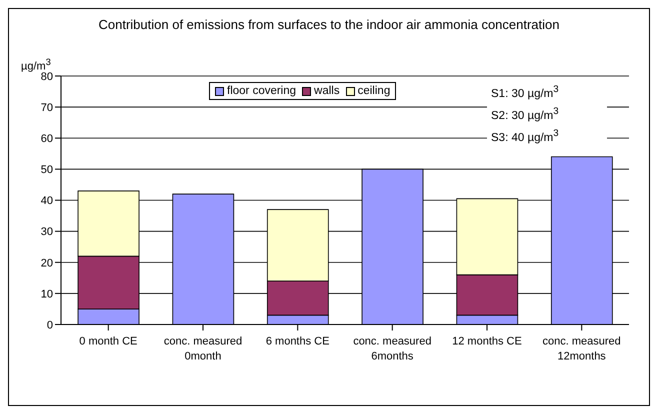 This screenshot has width=655, height=412. I want to click on x-tick-label: conc. measured 0month, so click(203, 349).